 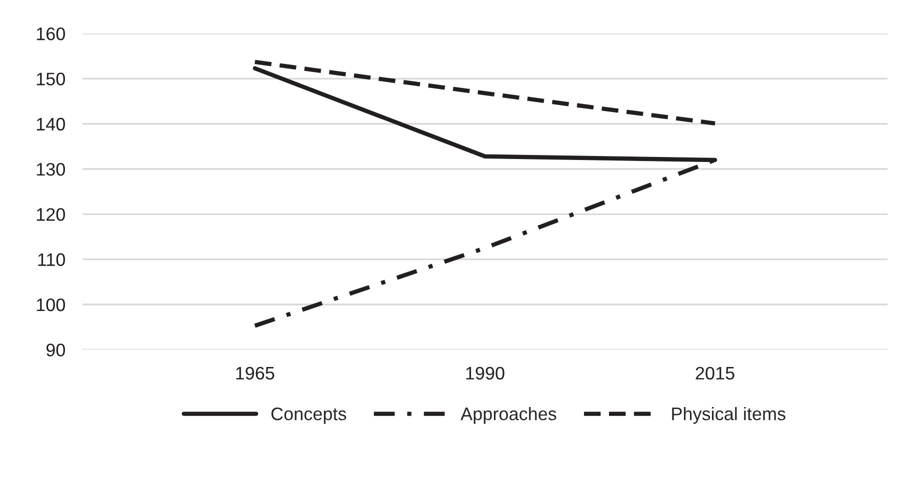 I want to click on y-tick-label: 90, so click(x=55, y=350).